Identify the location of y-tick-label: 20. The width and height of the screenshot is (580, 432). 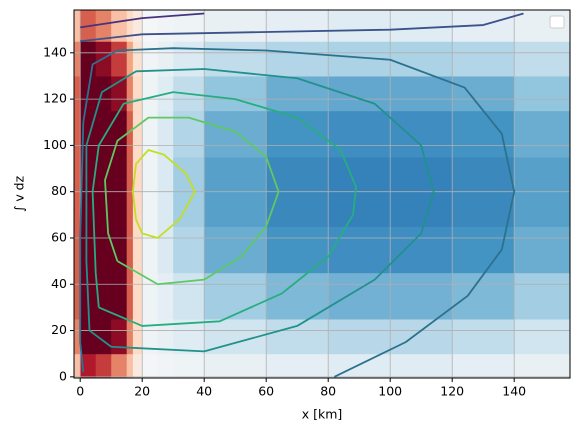
(59, 329).